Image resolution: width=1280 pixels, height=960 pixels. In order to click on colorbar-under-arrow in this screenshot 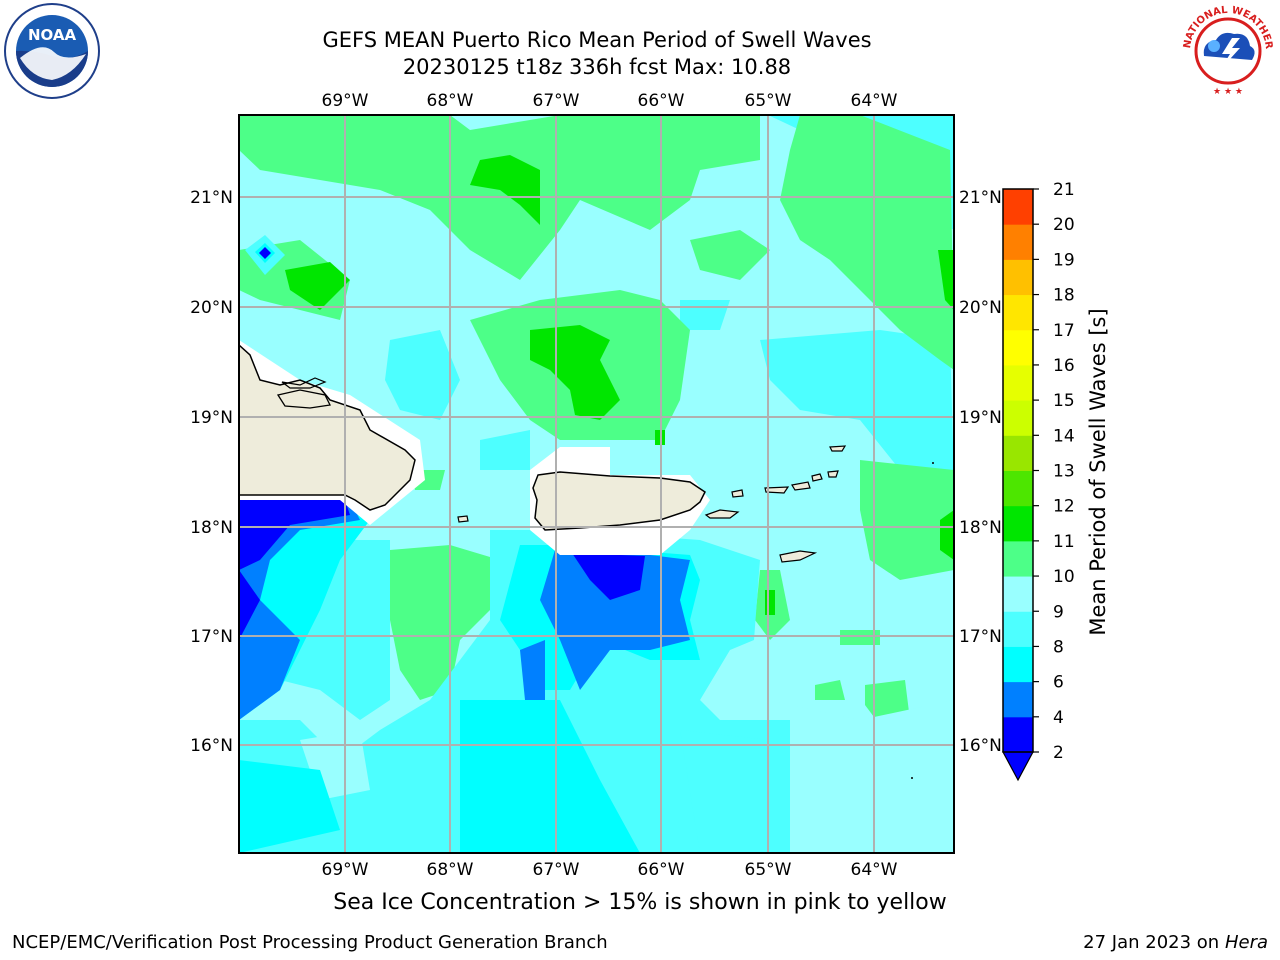, I will do `click(1018, 766)`.